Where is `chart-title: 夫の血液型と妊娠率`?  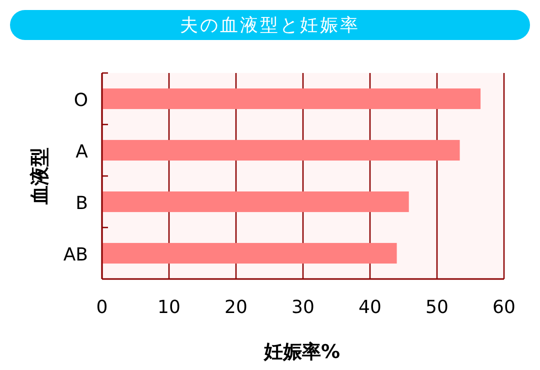 chart-title: 夫の血液型と妊娠率 is located at coordinates (270, 25).